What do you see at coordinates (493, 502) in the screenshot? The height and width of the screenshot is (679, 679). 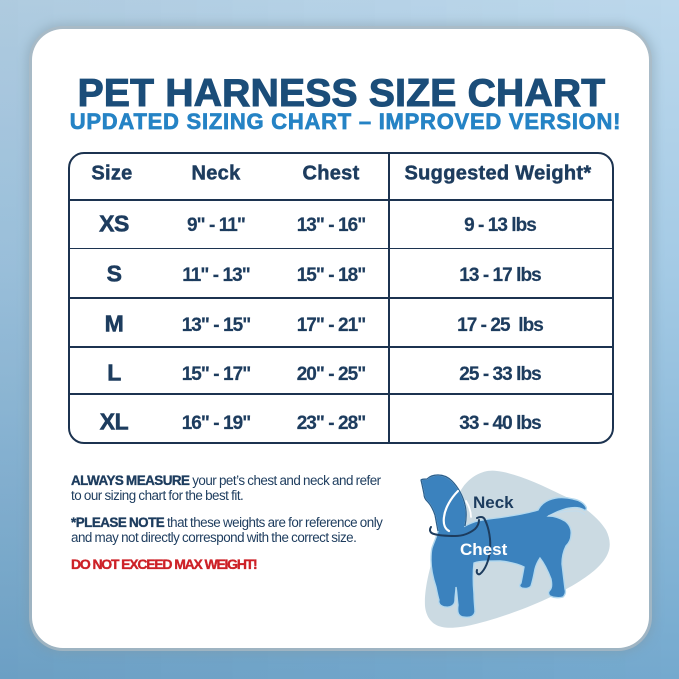 I see `svg-text: Neck` at bounding box center [493, 502].